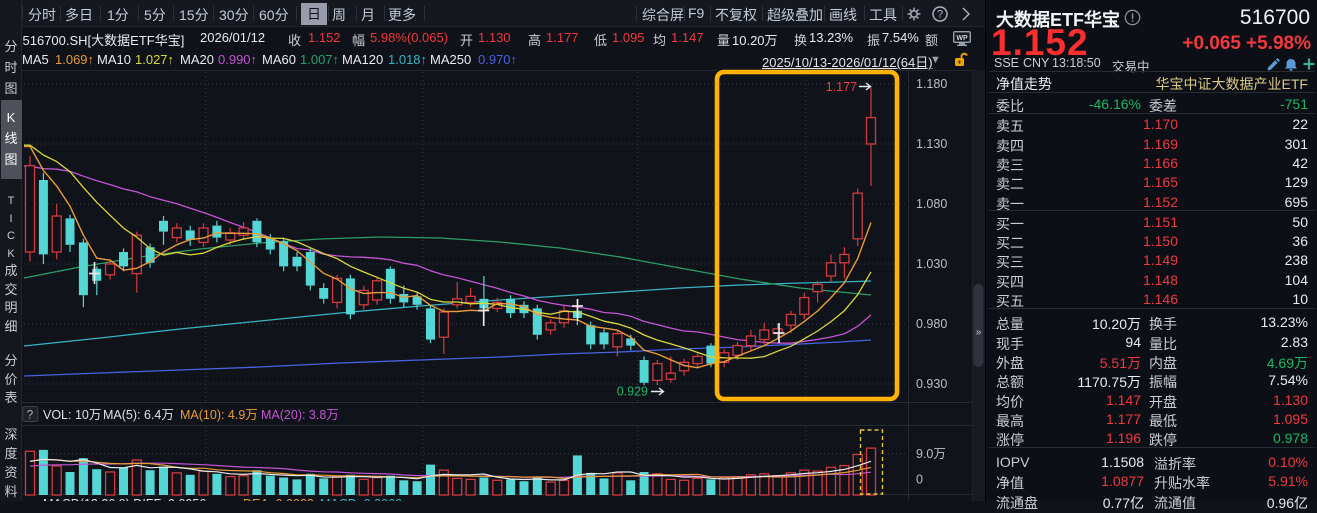  What do you see at coordinates (931, 384) in the screenshot?
I see `svg-text: 0.930` at bounding box center [931, 384].